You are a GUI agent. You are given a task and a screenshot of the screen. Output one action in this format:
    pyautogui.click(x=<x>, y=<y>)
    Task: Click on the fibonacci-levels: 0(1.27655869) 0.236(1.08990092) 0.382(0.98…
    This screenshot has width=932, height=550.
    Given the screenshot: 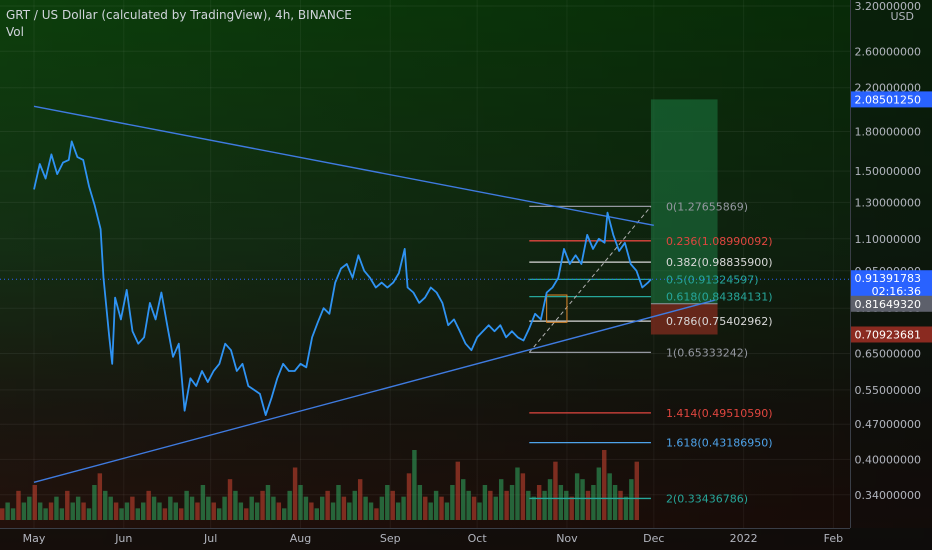 What is the action you would take?
    pyautogui.click(x=650, y=352)
    